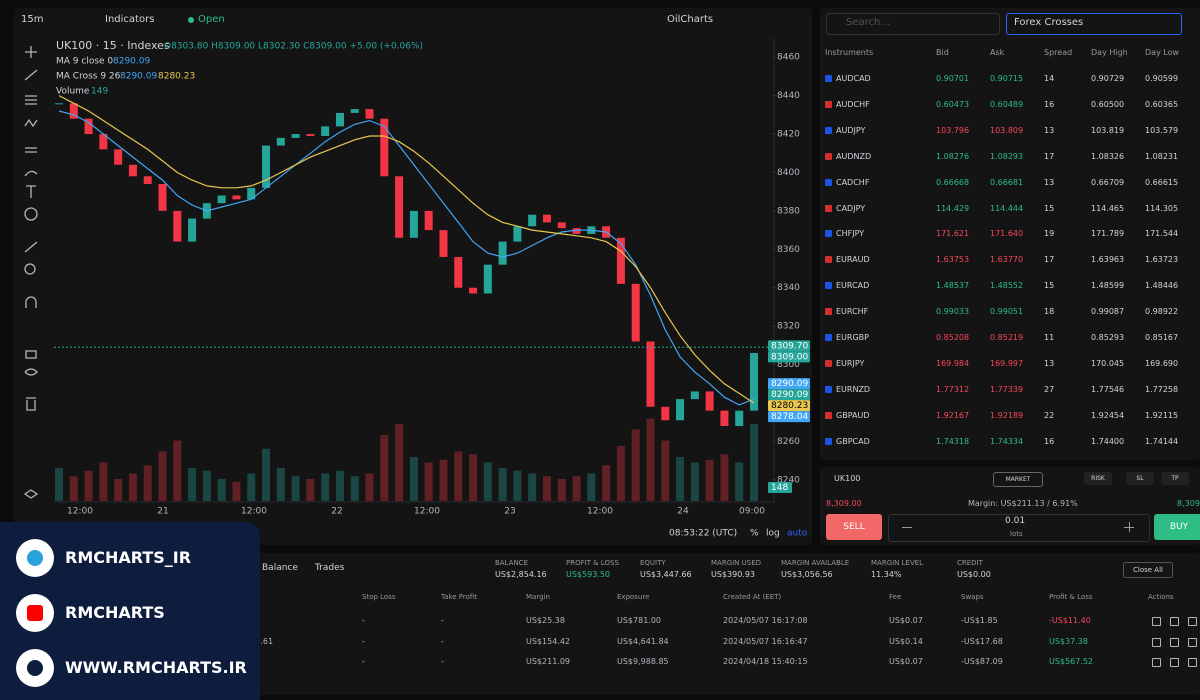 The width and height of the screenshot is (1200, 700). I want to click on interval: 15m, so click(32, 19).